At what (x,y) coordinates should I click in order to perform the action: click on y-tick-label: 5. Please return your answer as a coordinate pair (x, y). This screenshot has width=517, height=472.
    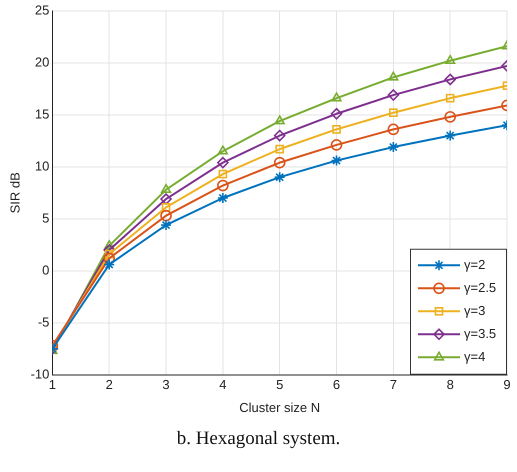
    Looking at the image, I should click on (46, 218).